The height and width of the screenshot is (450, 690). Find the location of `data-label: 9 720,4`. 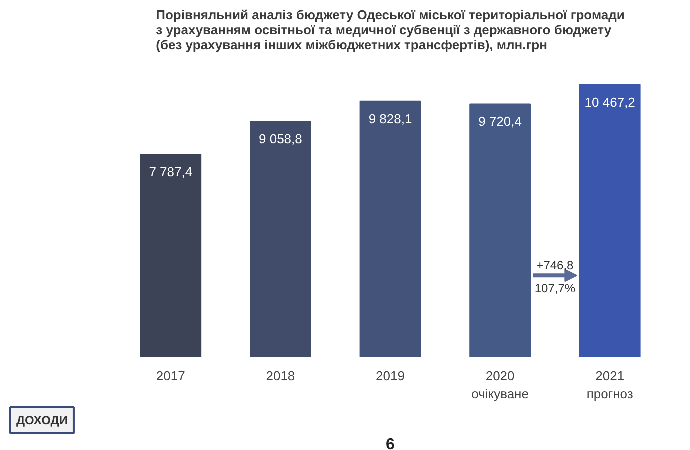

data-label: 9 720,4 is located at coordinates (500, 122).